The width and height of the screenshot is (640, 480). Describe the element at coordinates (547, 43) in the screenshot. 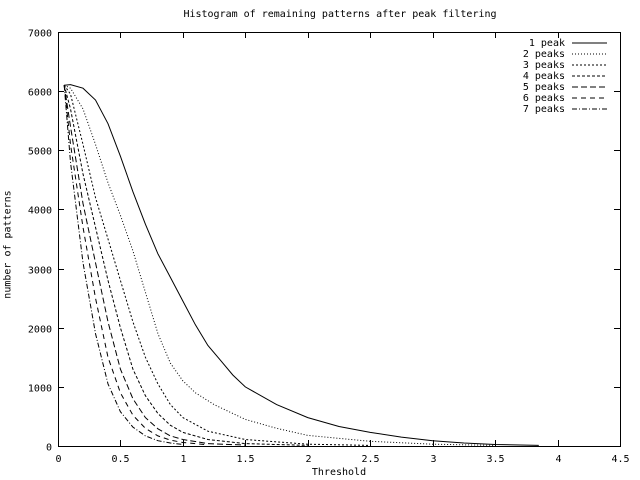

I see `legend-item-label: 1 peak` at that location.